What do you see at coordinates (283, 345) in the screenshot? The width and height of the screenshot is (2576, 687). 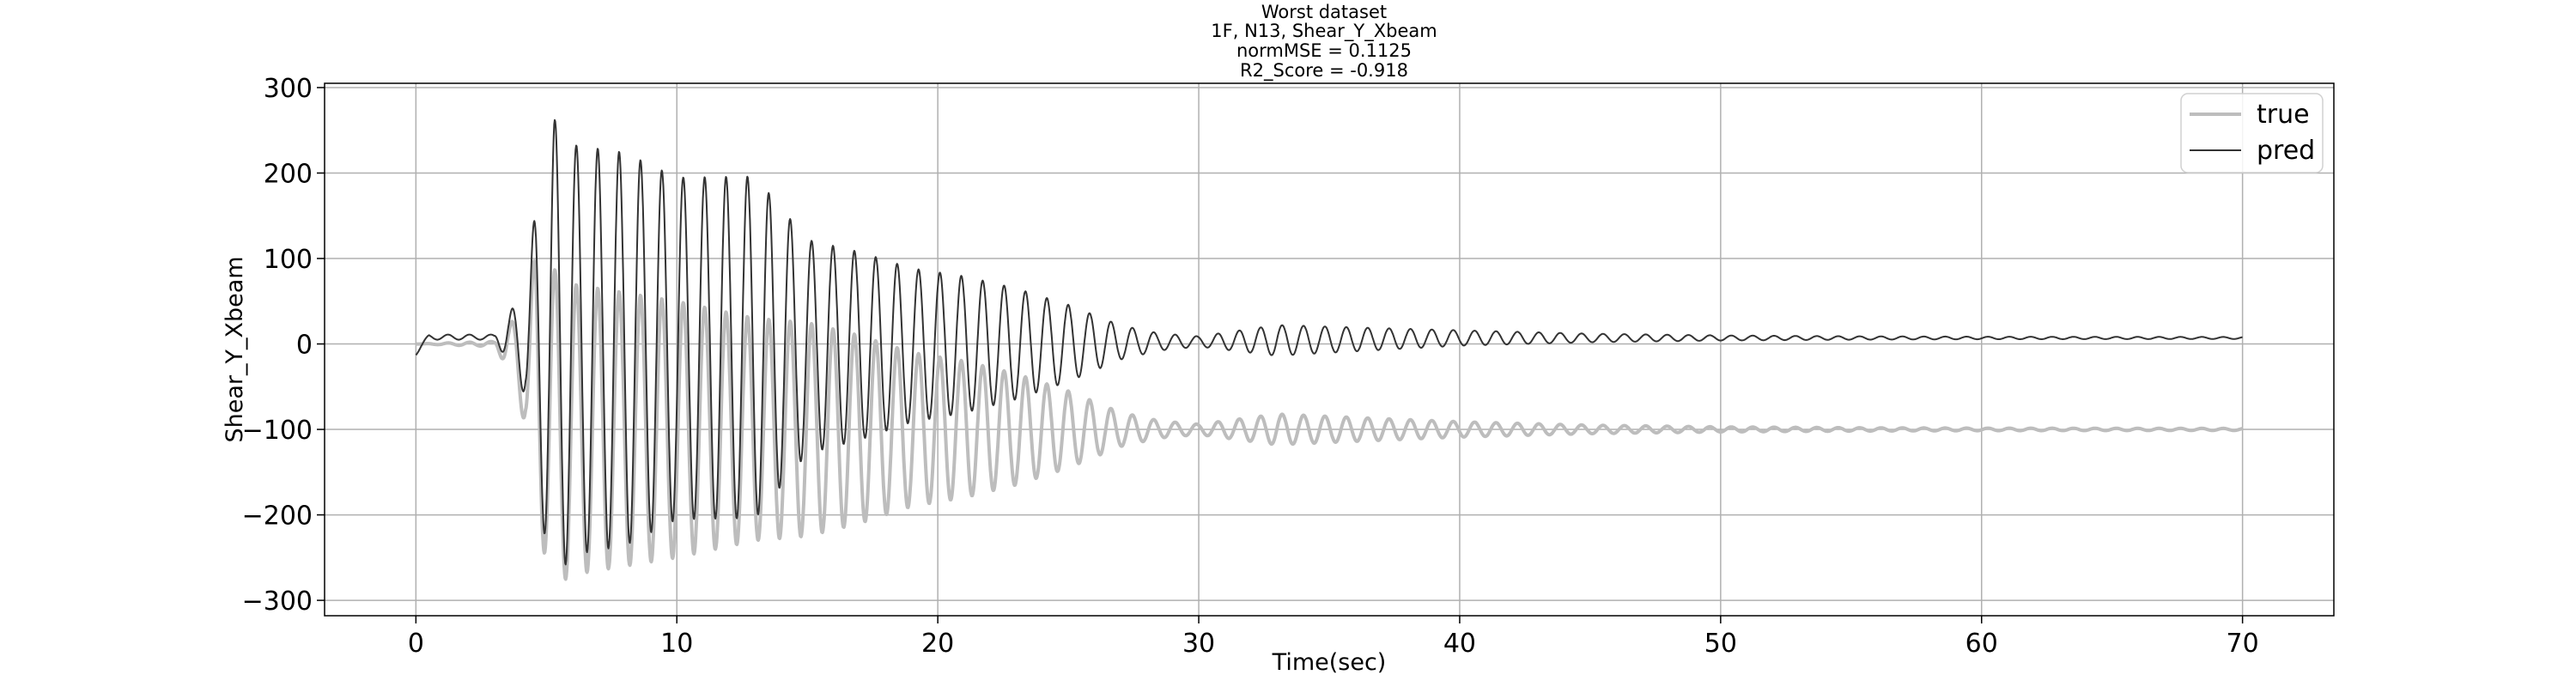 I see `y-axis: −300 −200 −100 0 100 200 300` at bounding box center [283, 345].